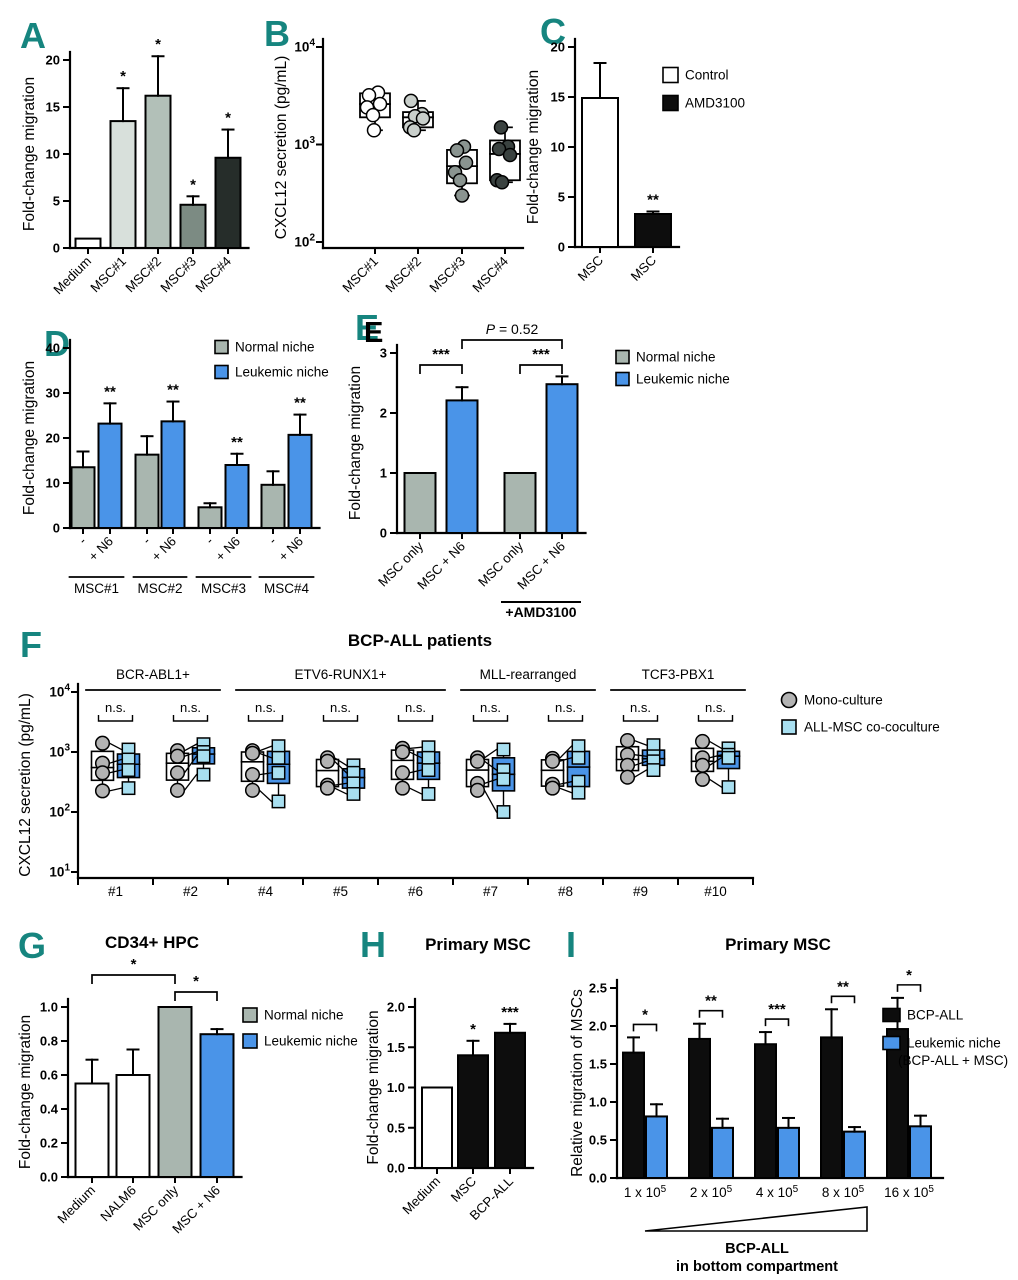 This screenshot has width=1018, height=1280. Describe the element at coordinates (598, 988) in the screenshot. I see `y-tick-label: 2.5` at that location.